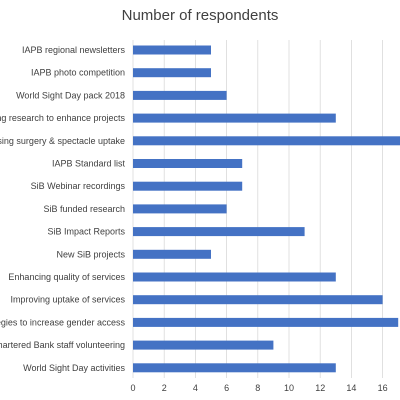 The image size is (400, 400). What do you see at coordinates (89, 164) in the screenshot?
I see `category-label: IAPB Standard list` at bounding box center [89, 164].